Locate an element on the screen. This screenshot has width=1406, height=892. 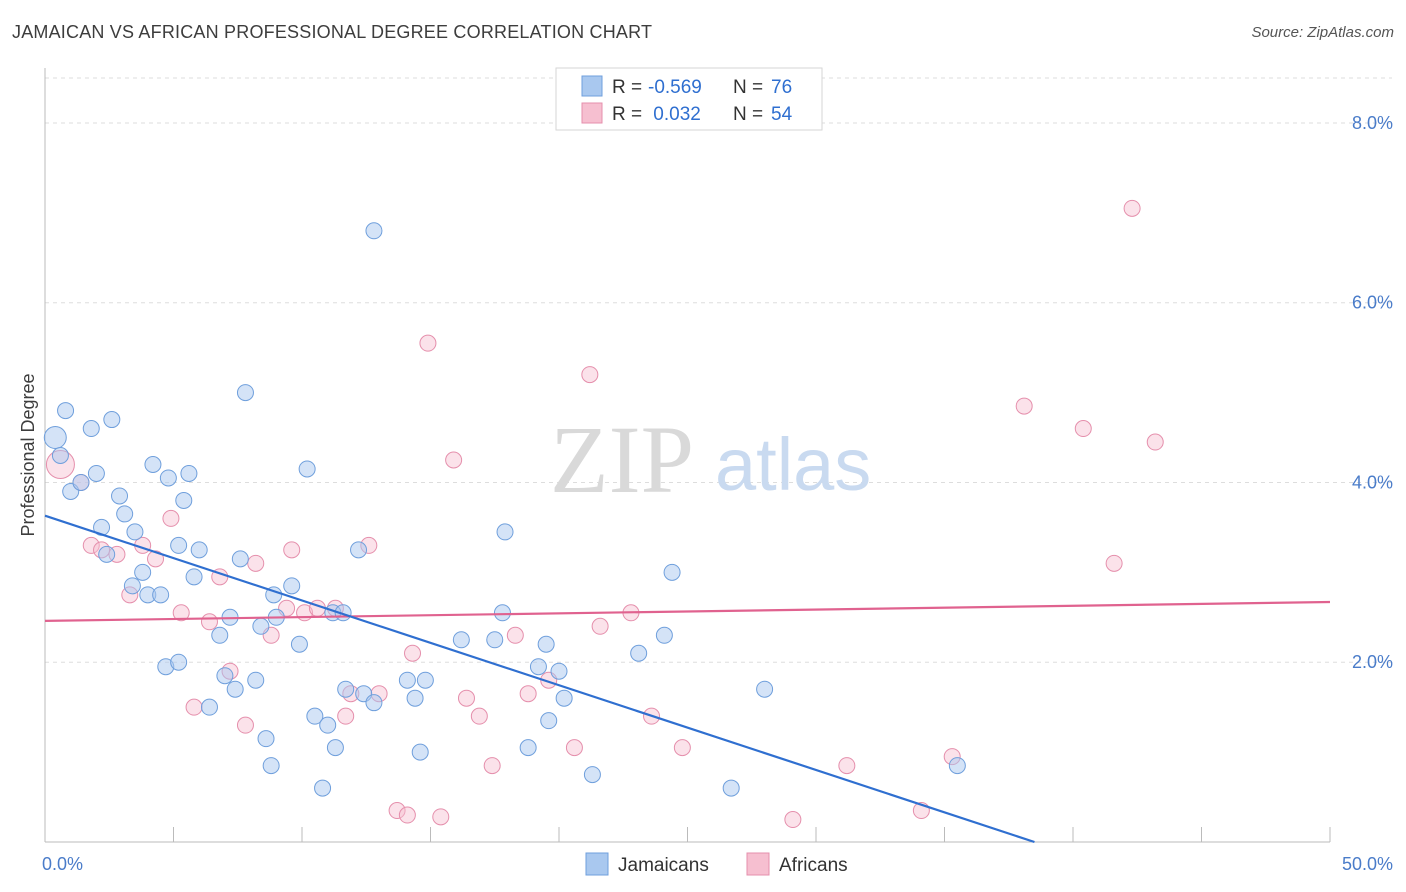
trend-line-africans is located at coordinates (687, 611).